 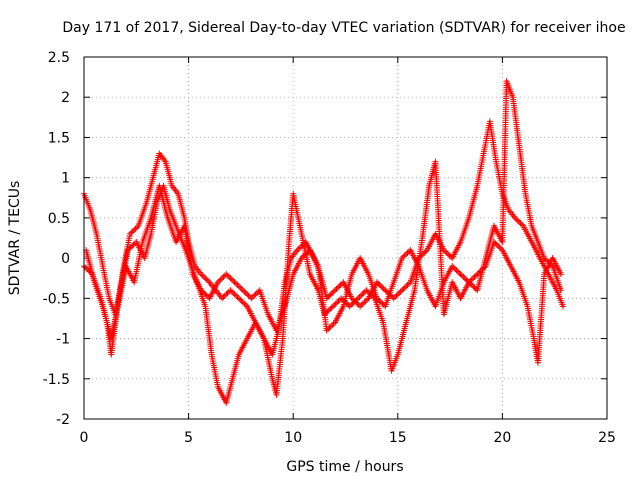 What do you see at coordinates (63, 340) in the screenshot?
I see `y-tick-label: -1` at bounding box center [63, 340].